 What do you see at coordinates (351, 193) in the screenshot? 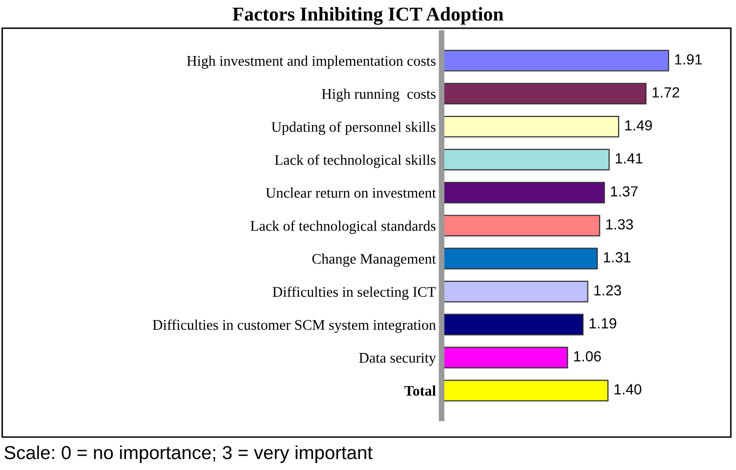
I see `y-tick-label: Unclear return on investment` at bounding box center [351, 193].